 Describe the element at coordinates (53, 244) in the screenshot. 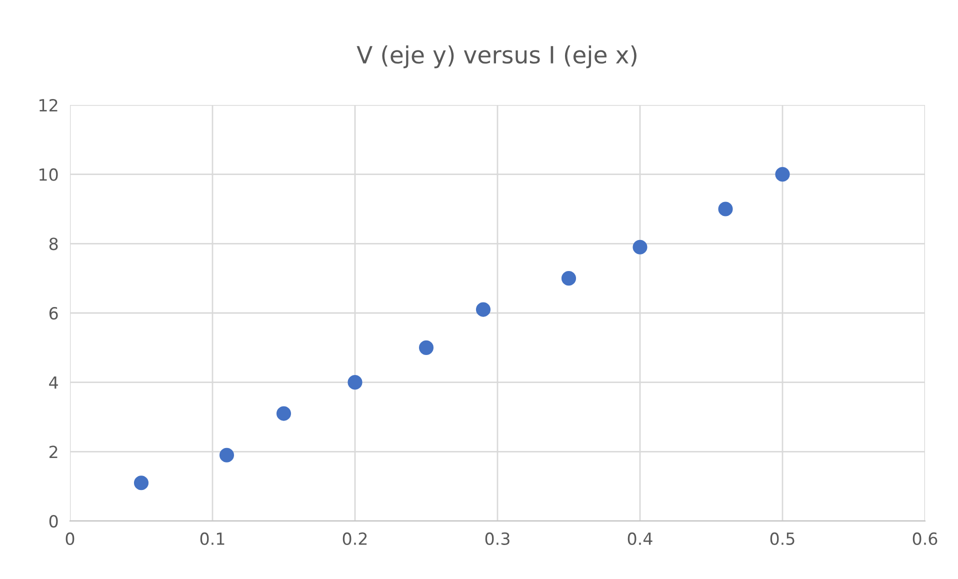

I see `y-tick-label: 8` at that location.